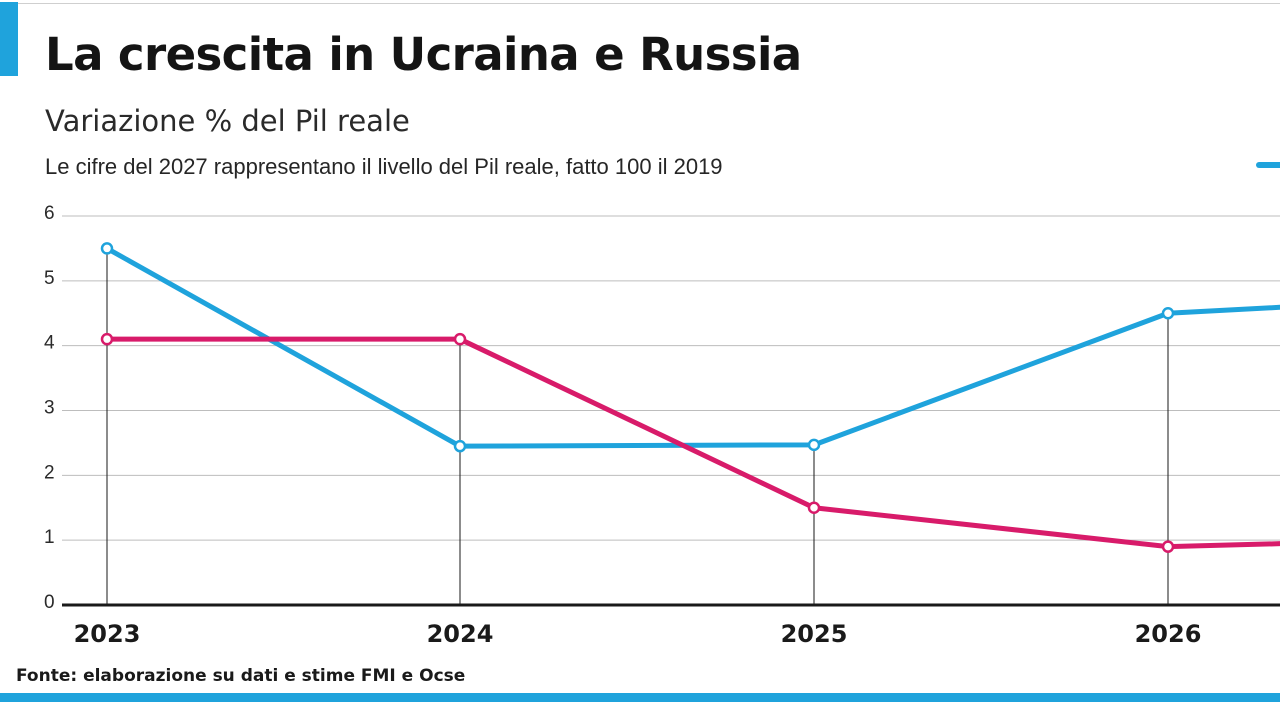  What do you see at coordinates (107, 634) in the screenshot?
I see `x-tick-label: 2023` at bounding box center [107, 634].